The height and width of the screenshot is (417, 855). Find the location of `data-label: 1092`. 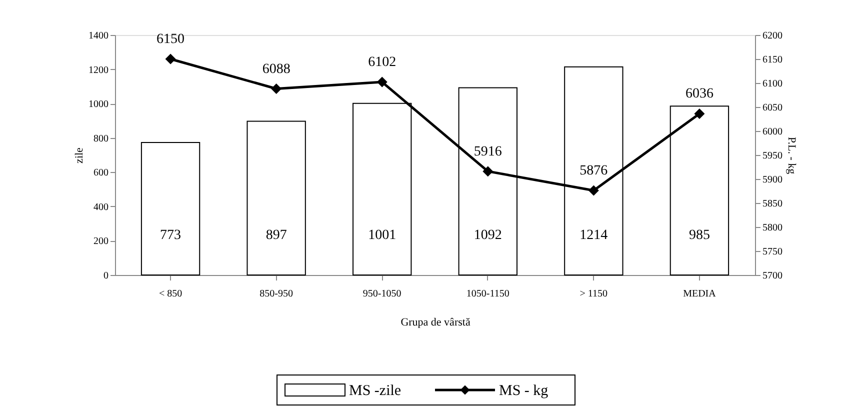

data-label: 1092 is located at coordinates (488, 235).